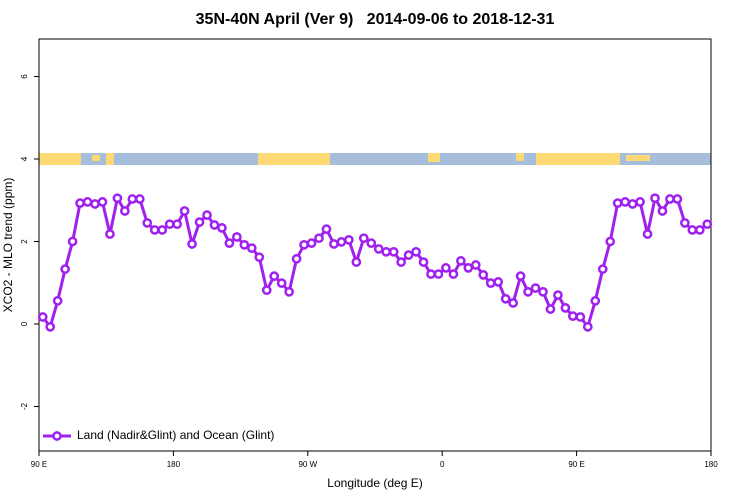 Image resolution: width=750 pixels, height=500 pixels. I want to click on land-ocean-band, so click(375, 159).